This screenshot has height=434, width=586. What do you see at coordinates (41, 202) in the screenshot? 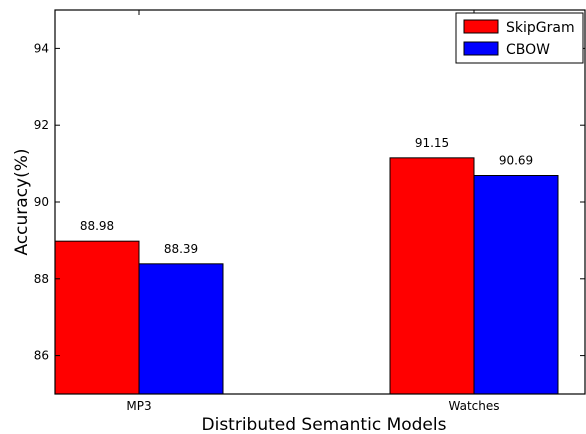
I see `y-tick-label: 90` at bounding box center [41, 202].